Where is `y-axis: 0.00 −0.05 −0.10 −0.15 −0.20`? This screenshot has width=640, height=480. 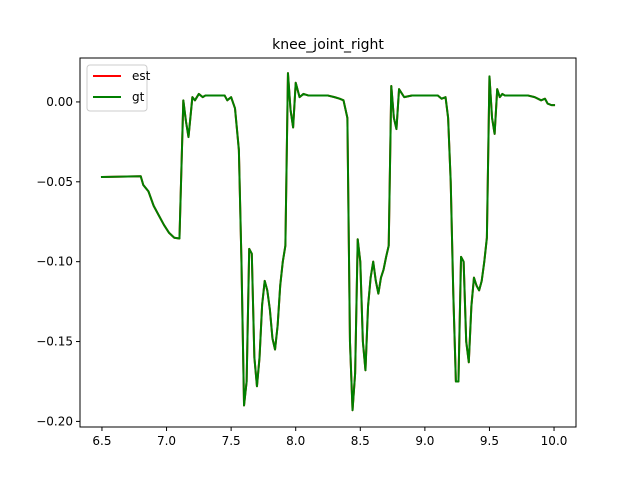
y-axis: 0.00 −0.05 −0.10 −0.15 −0.20 is located at coordinates (58, 261).